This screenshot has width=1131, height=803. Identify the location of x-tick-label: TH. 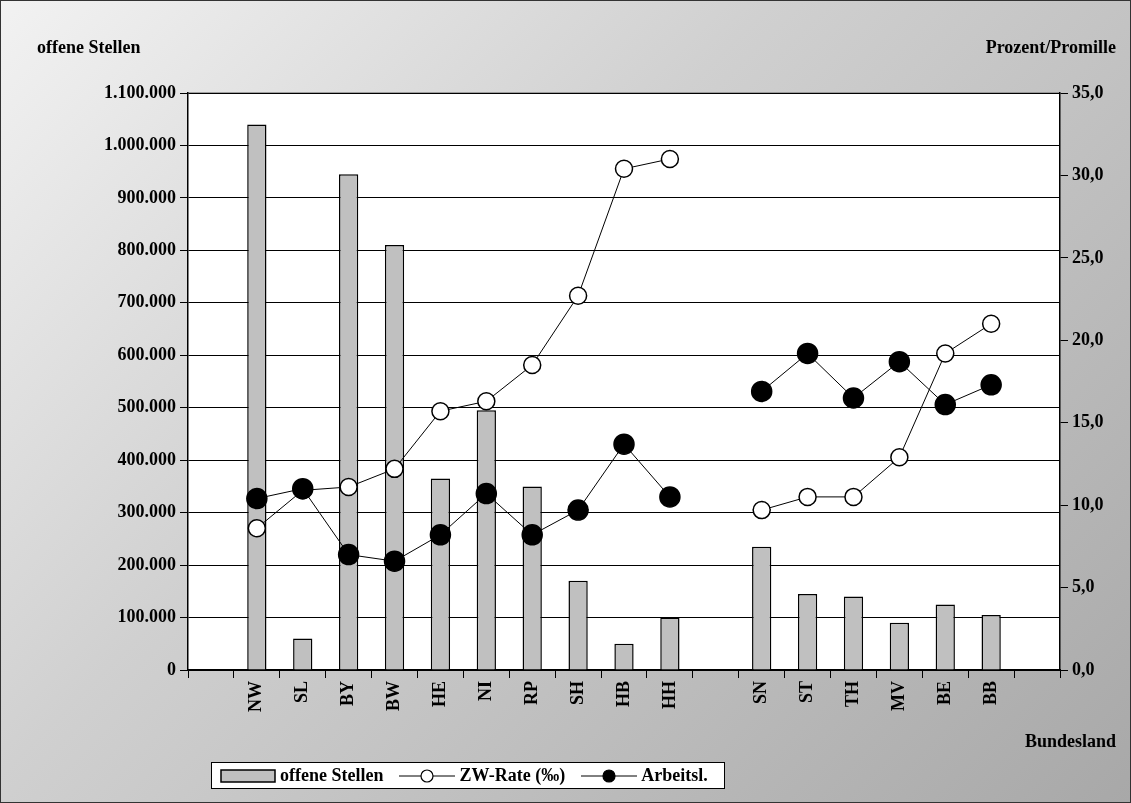
(852, 694).